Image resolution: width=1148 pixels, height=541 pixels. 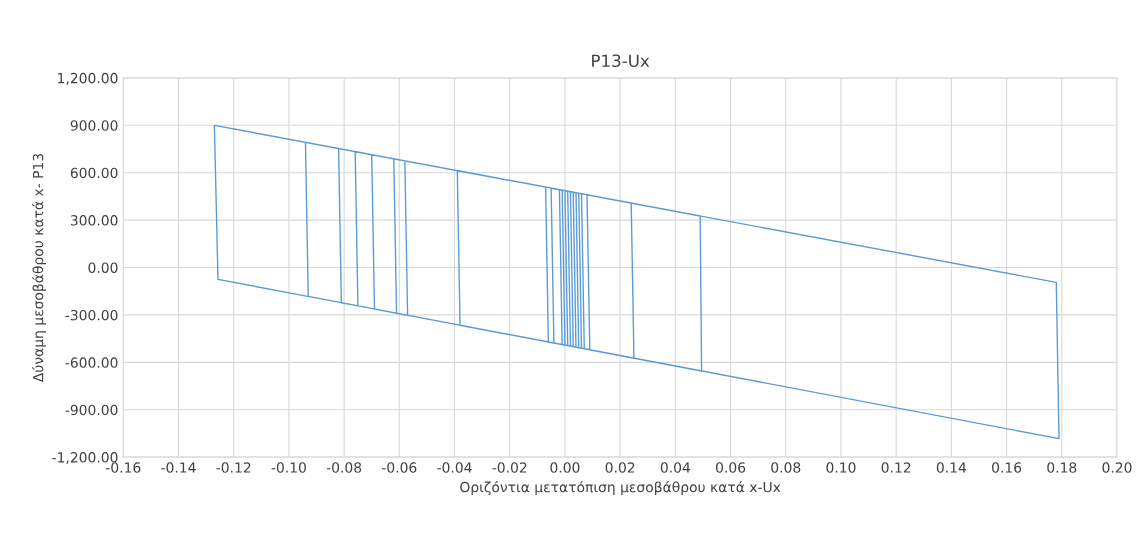 I want to click on x-tick-label: 0.04, so click(x=675, y=467).